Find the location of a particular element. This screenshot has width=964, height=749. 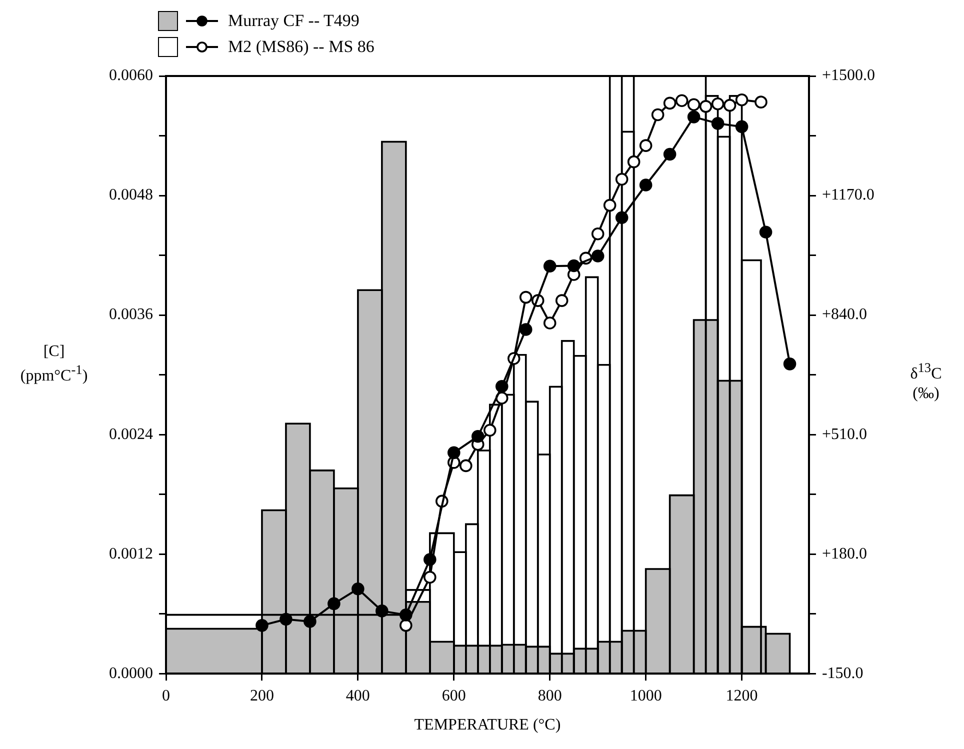

y2-tick-label: +180.0 is located at coordinates (845, 553).